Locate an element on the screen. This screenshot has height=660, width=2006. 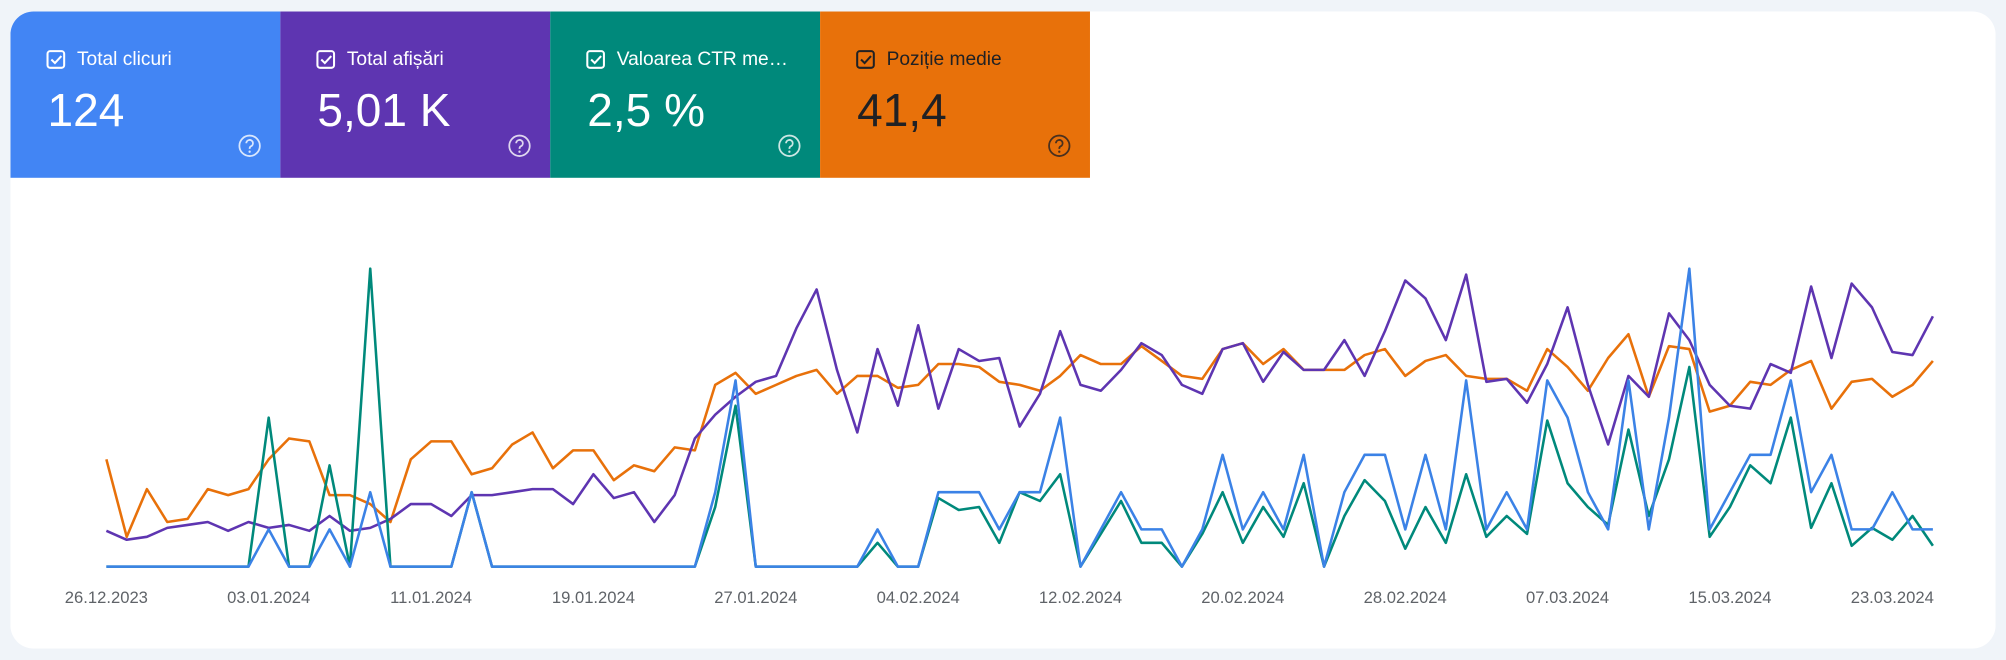
x-tick-label: 27.01.2024 is located at coordinates (755, 597).